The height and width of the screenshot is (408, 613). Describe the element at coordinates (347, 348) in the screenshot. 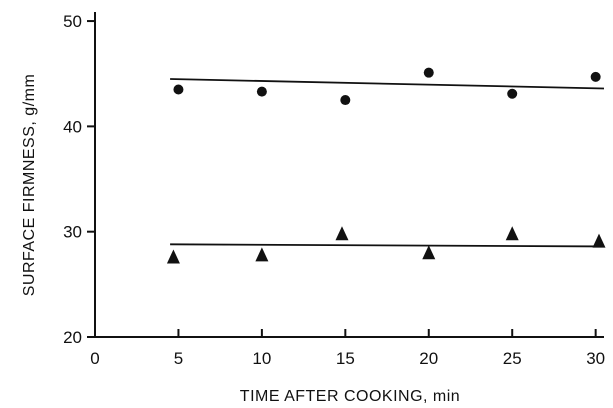

I see `x-axis-ticks: 0 5 10 15 20 25 30` at that location.